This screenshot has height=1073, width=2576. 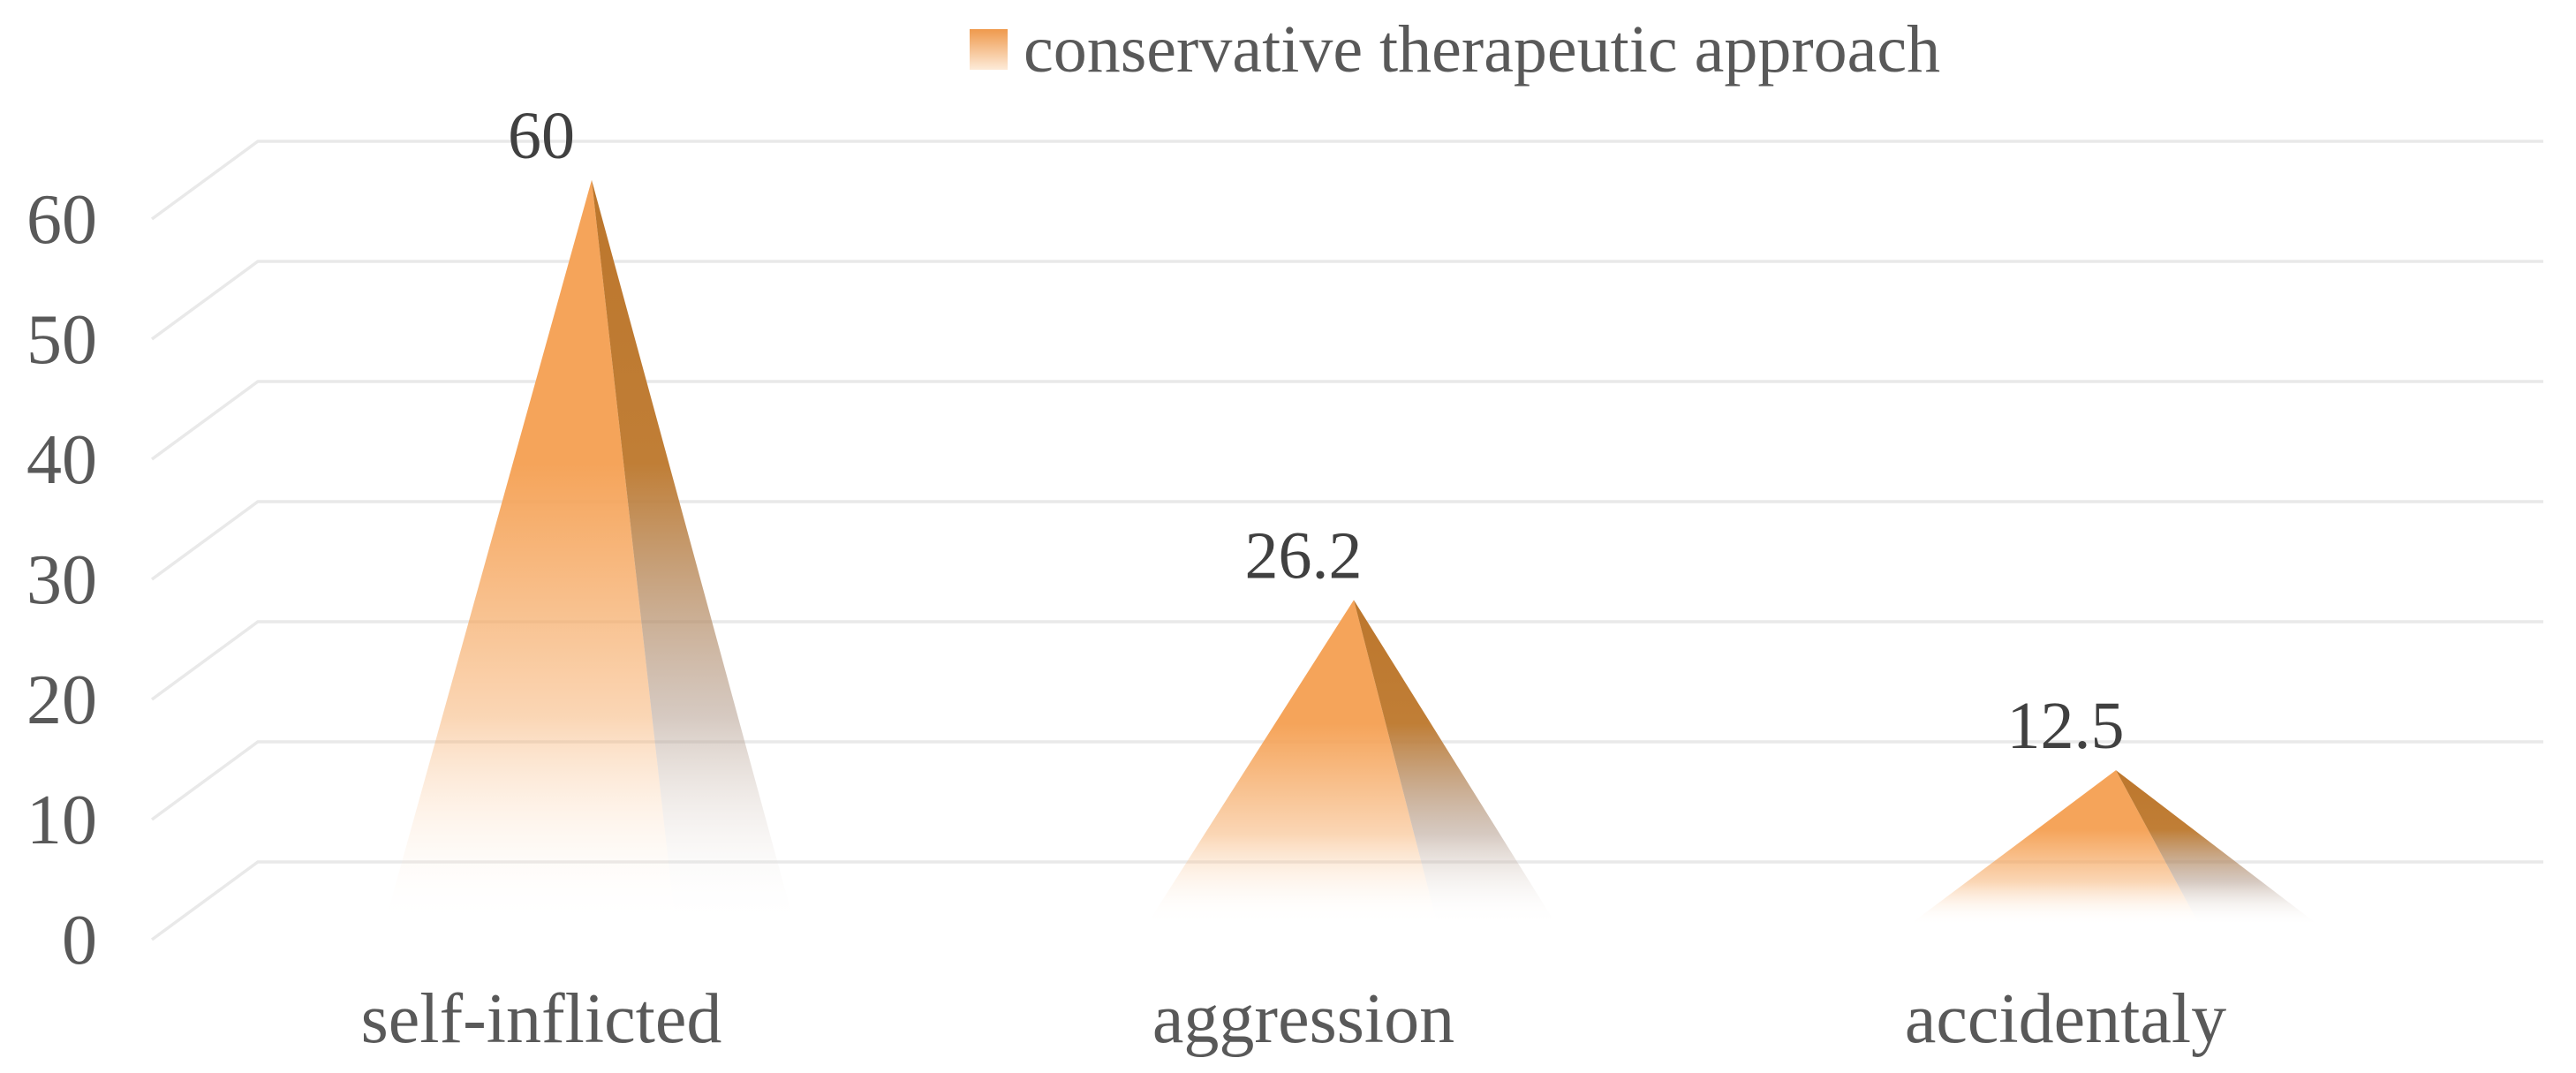 I want to click on y-tick-label-40: 40, so click(x=61, y=460).